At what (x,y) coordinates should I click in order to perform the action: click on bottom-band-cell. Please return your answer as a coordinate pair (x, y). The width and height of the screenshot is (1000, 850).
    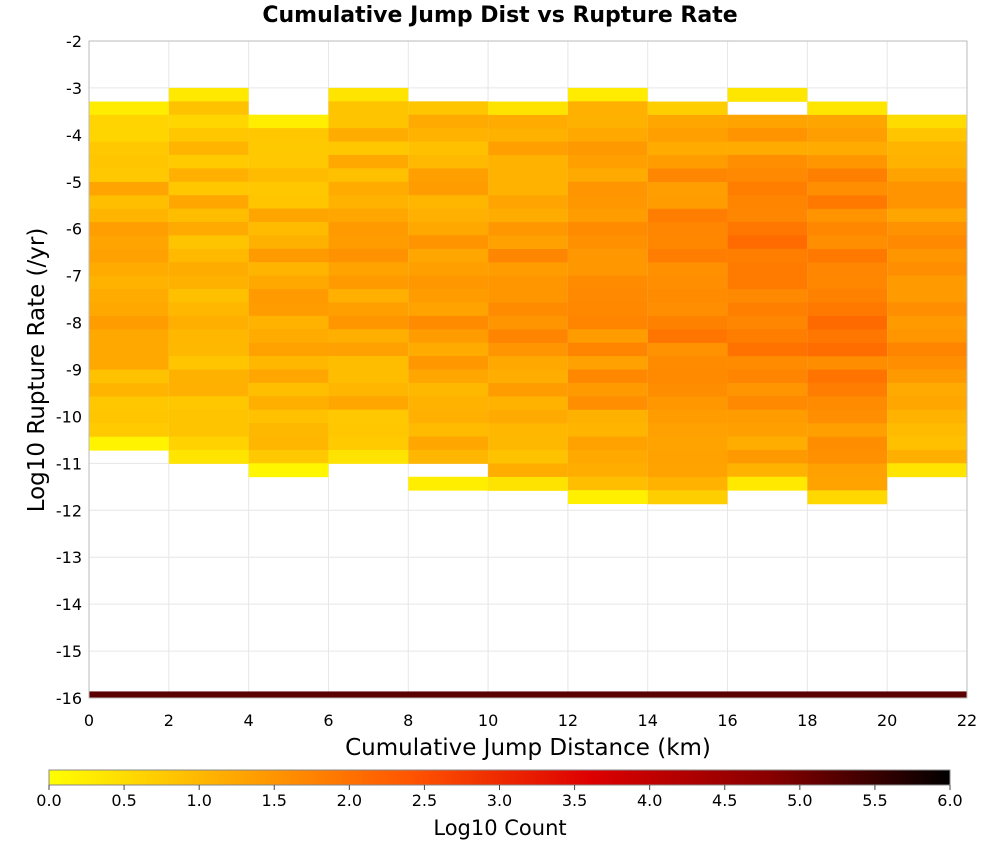
    Looking at the image, I should click on (528, 694).